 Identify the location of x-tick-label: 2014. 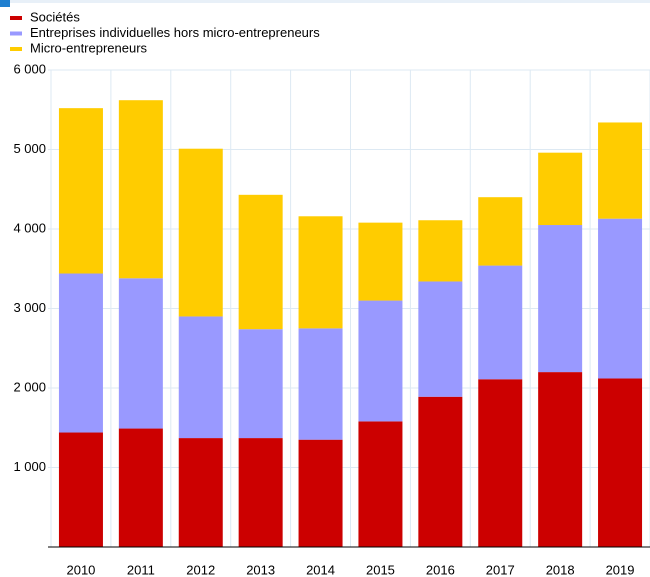
(320, 569).